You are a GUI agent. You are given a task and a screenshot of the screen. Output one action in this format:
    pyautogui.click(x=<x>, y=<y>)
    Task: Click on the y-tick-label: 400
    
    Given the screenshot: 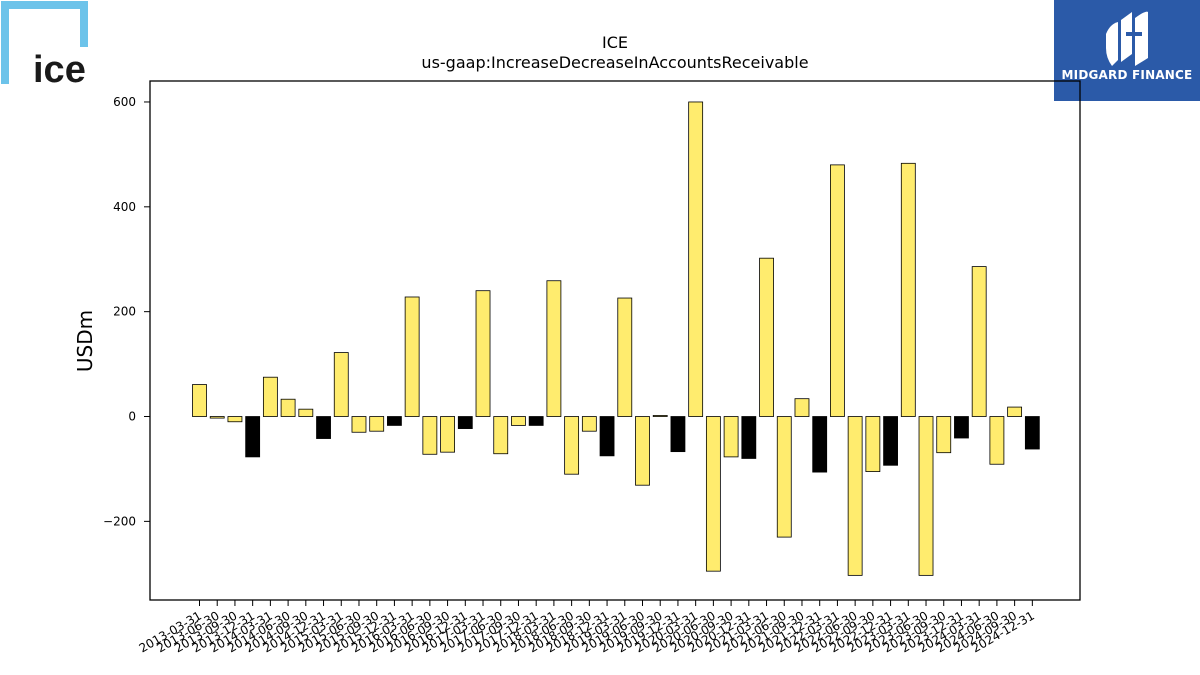 What is the action you would take?
    pyautogui.click(x=124, y=207)
    